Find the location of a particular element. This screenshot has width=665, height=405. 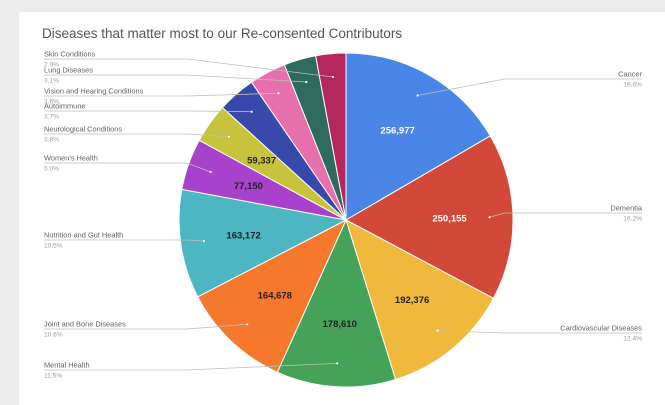

leader-dot-neurological-conditions is located at coordinates (228, 136).